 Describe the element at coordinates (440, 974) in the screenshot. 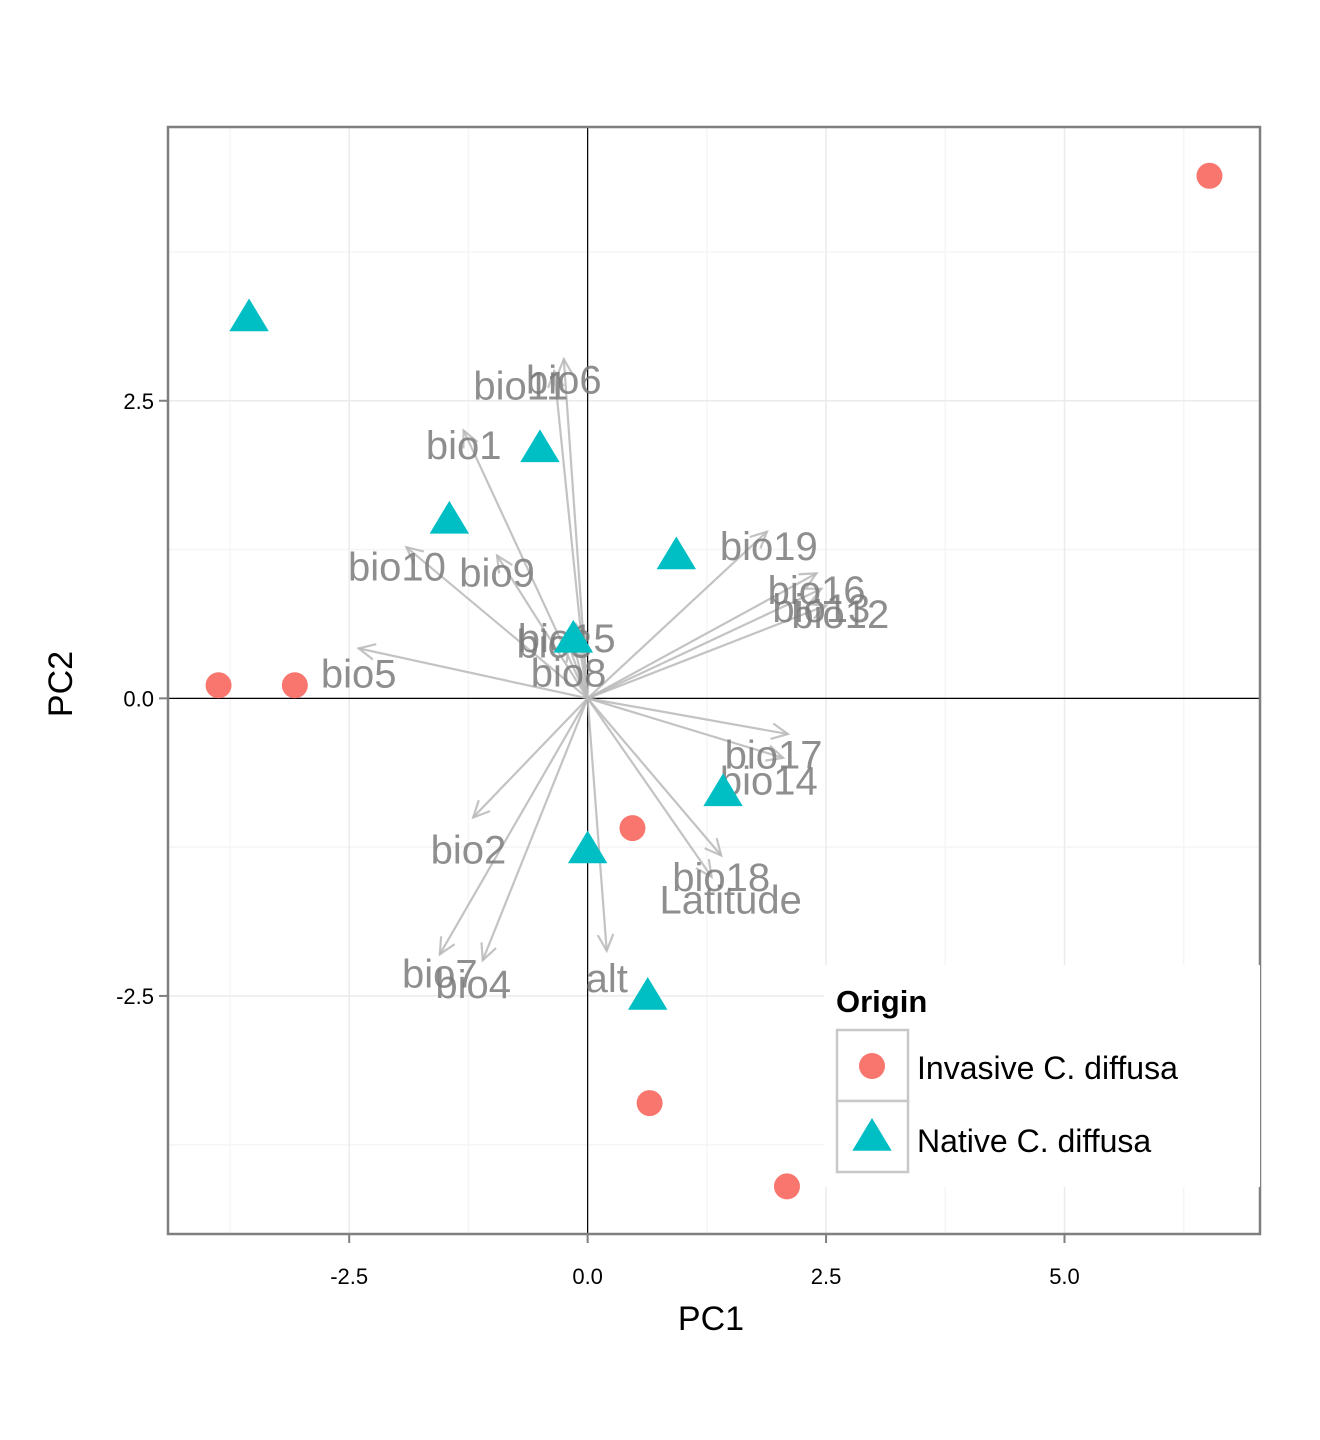

I see `arrow-label-bio7: bio7` at that location.